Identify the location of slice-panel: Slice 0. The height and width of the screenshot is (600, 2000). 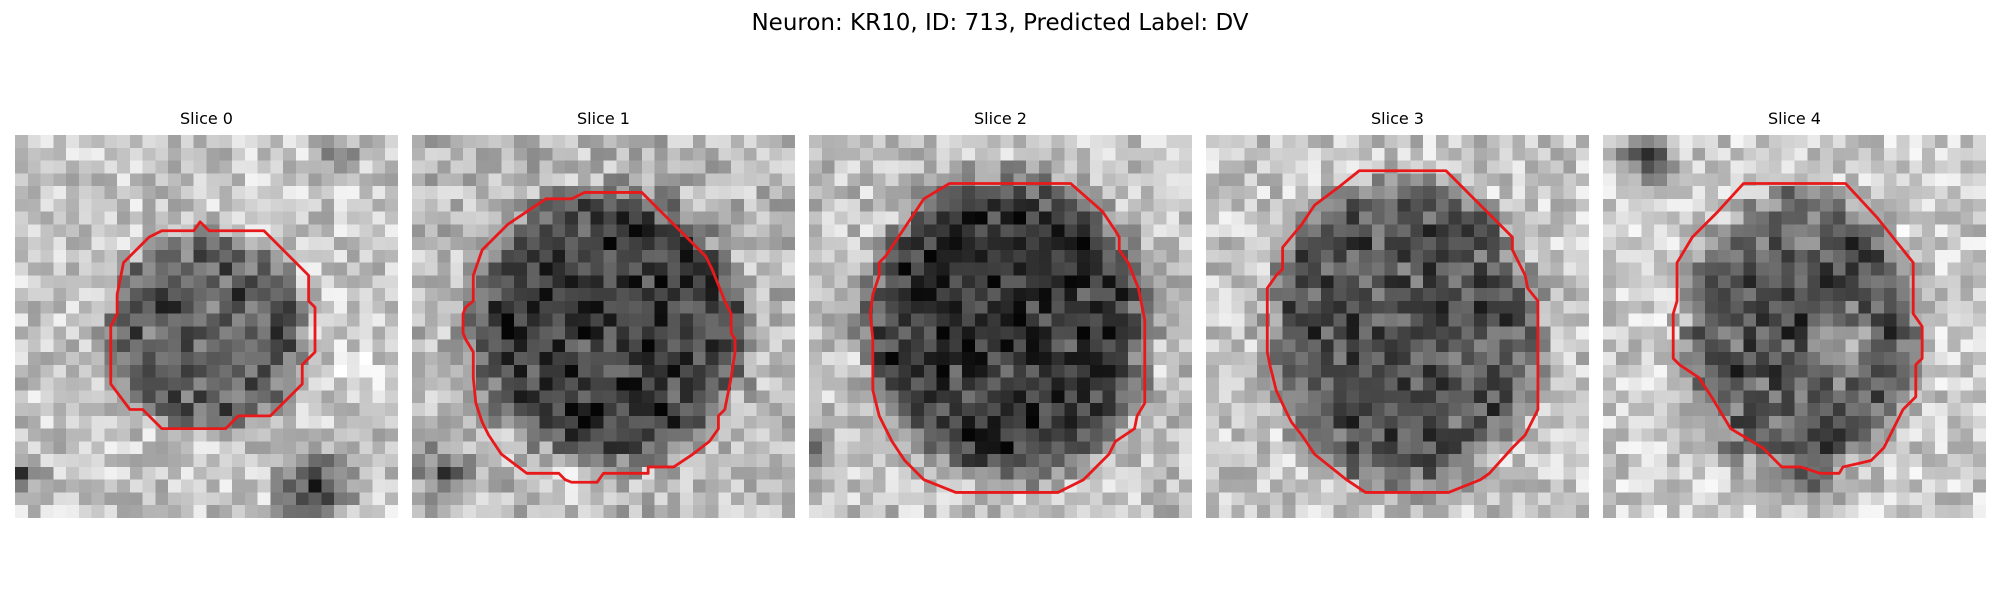
(206, 312).